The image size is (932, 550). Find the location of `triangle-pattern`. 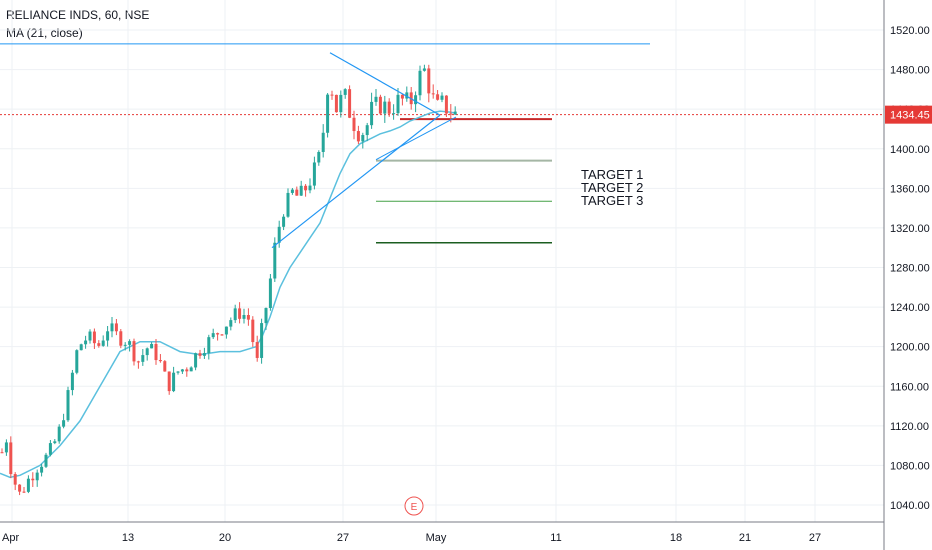

triangle-pattern is located at coordinates (364, 150).